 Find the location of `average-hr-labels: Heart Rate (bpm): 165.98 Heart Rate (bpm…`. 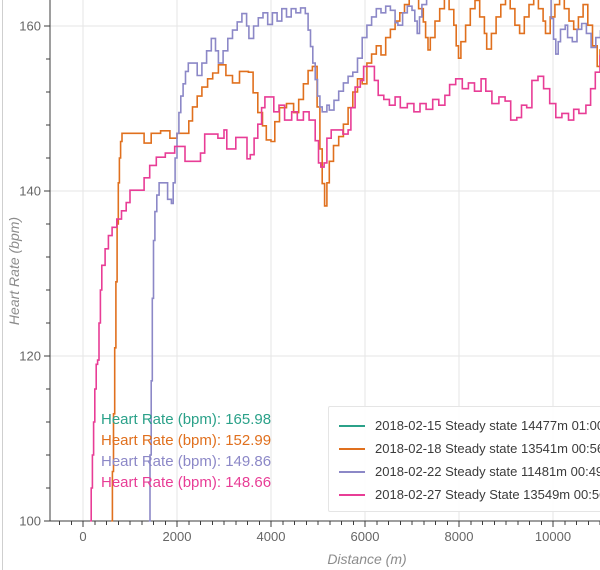

average-hr-labels: Heart Rate (bpm): 165.98 Heart Rate (bpm… is located at coordinates (186, 451).